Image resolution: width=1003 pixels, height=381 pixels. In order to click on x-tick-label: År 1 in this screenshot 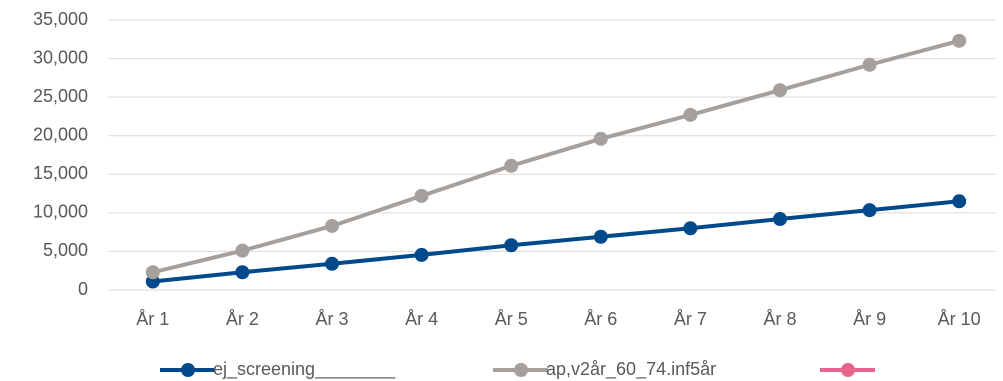, I will do `click(152, 319)`.